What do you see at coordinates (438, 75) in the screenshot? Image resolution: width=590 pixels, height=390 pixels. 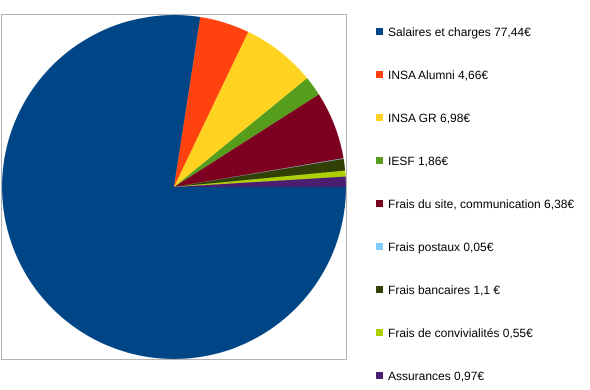 I see `legend-label: INSA Alumni 4,66€` at bounding box center [438, 75].